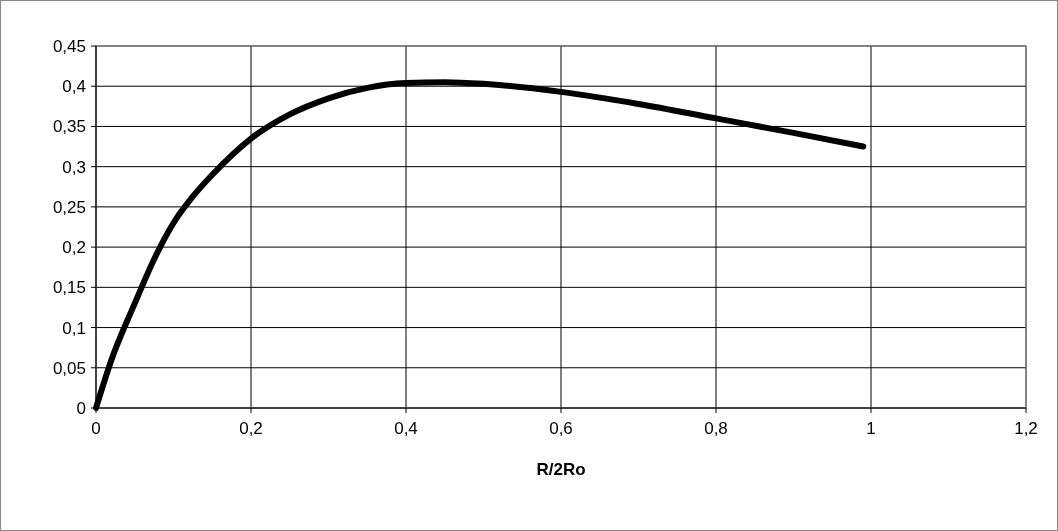 Image resolution: width=1058 pixels, height=531 pixels. What do you see at coordinates (251, 428) in the screenshot?
I see `x-tick-label: 0,2` at bounding box center [251, 428].